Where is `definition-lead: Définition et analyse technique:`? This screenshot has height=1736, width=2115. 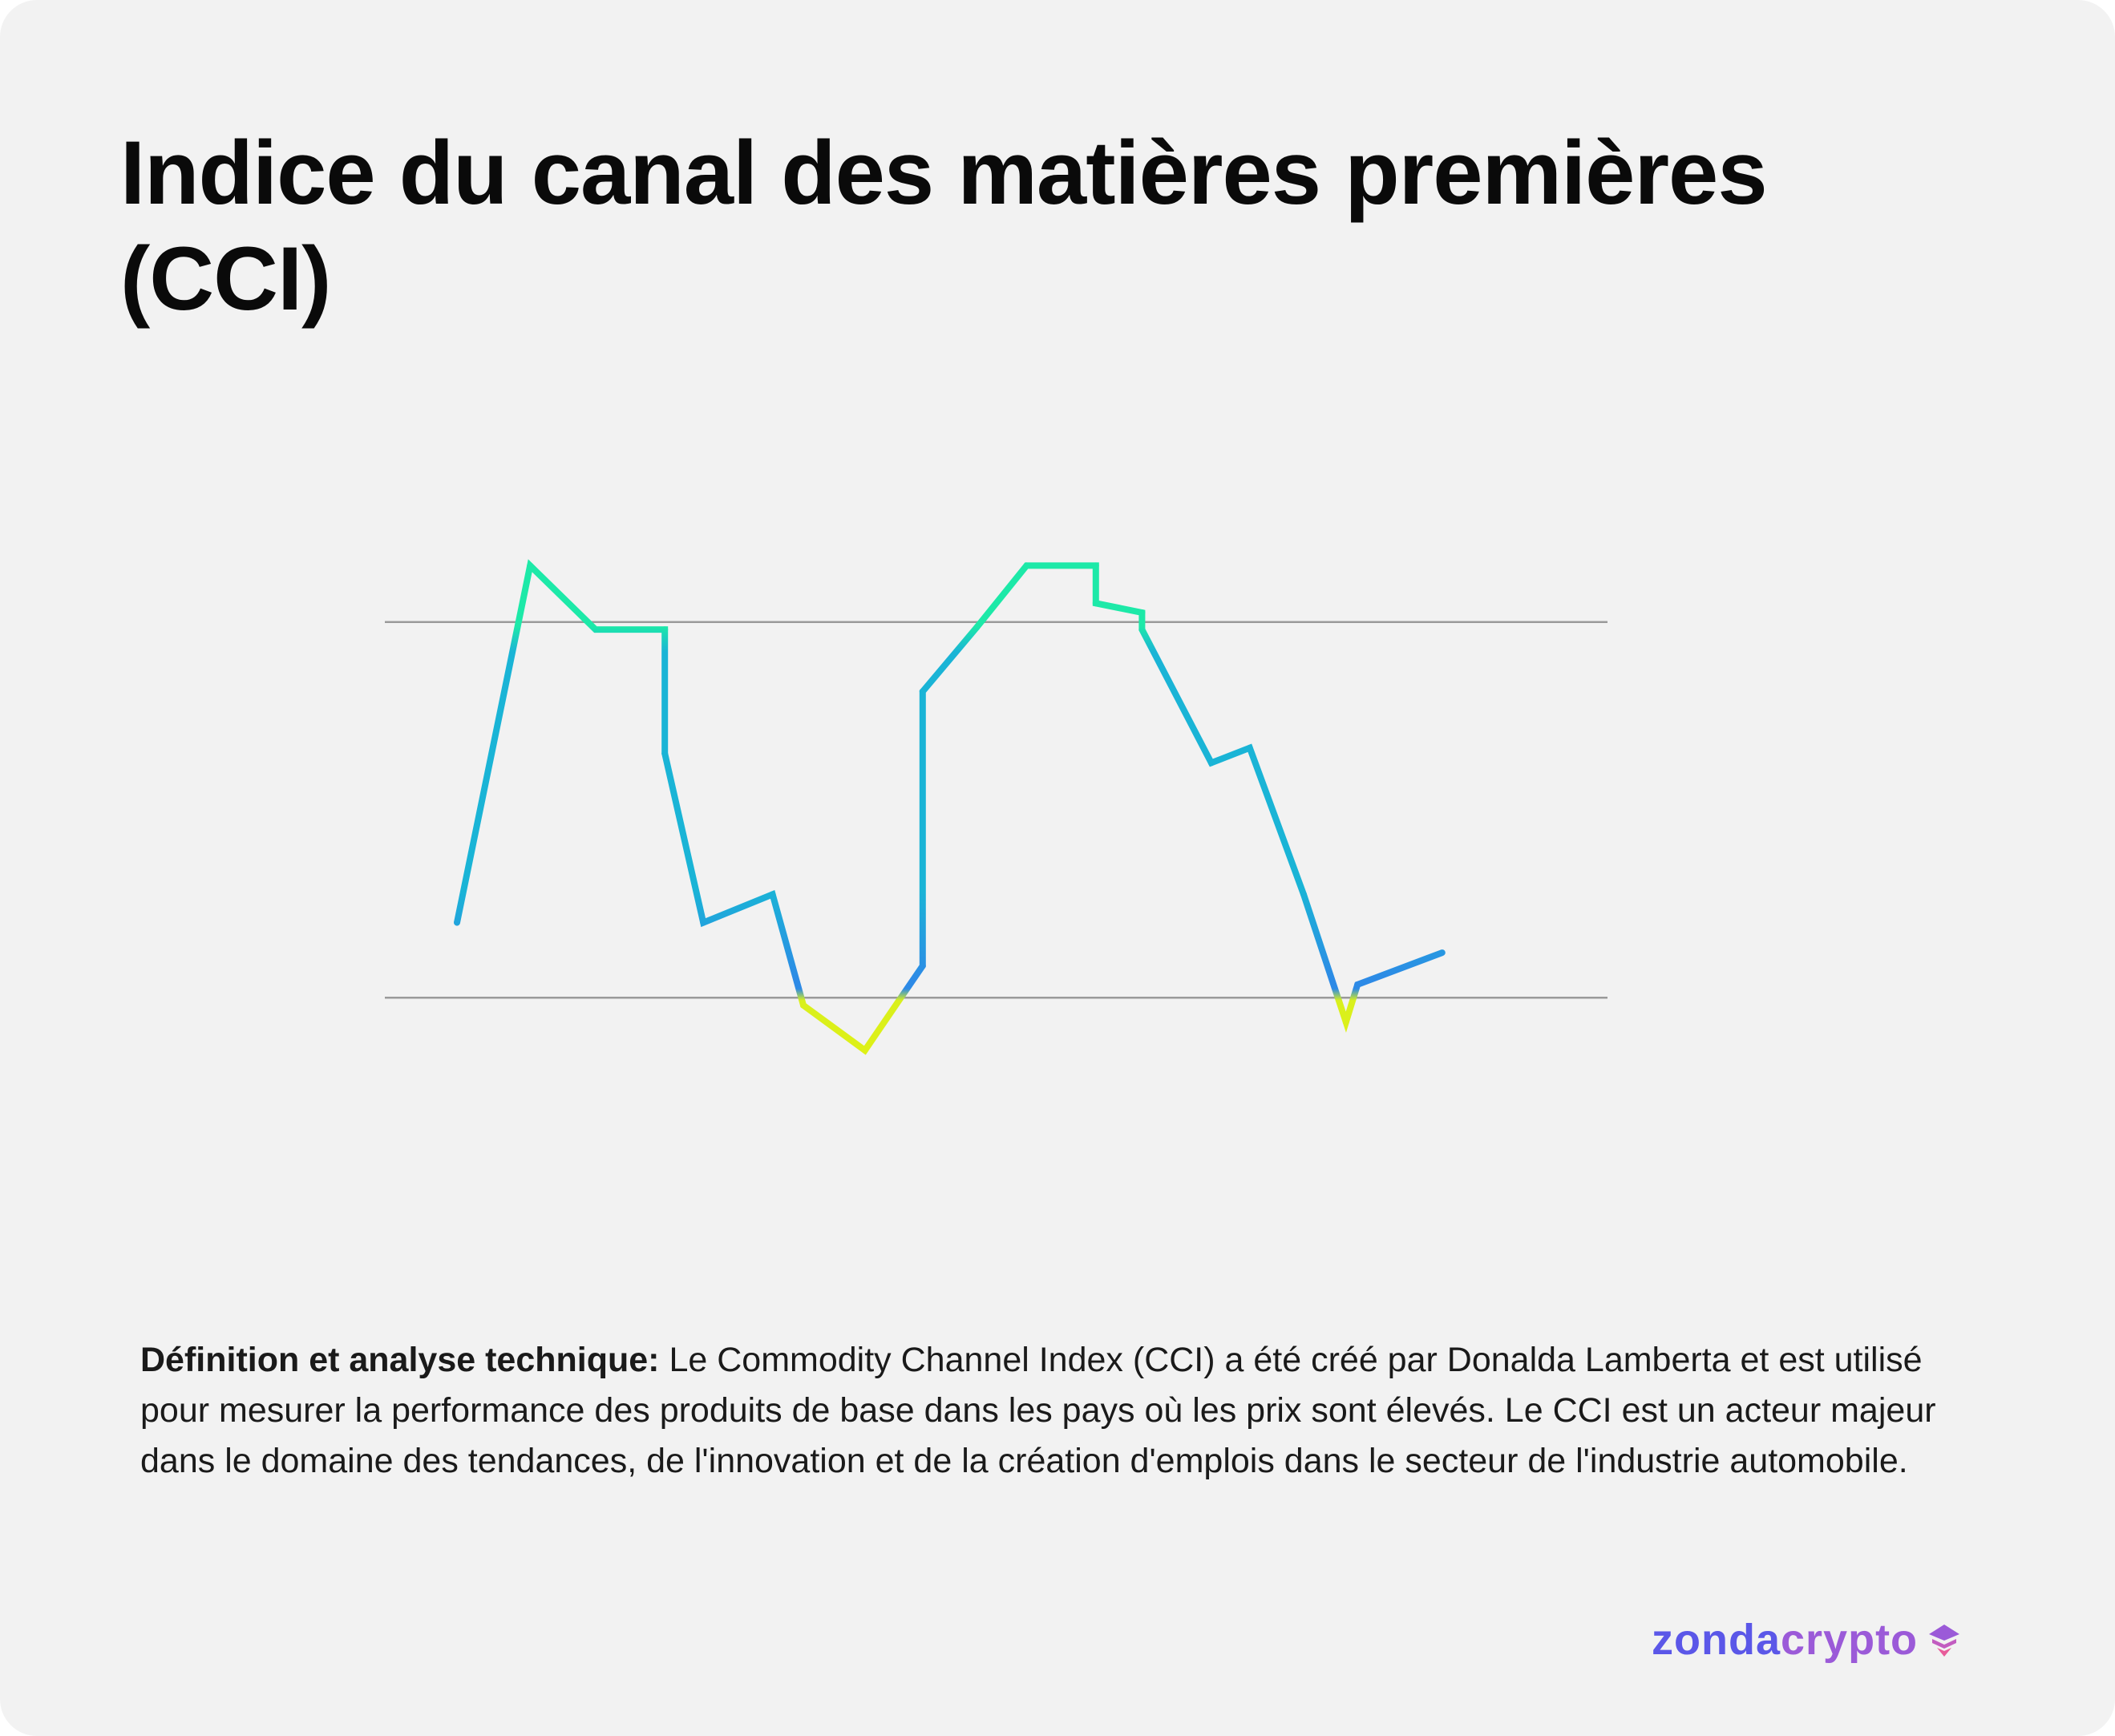 definition-lead: Définition et analyse technique: is located at coordinates (400, 1360).